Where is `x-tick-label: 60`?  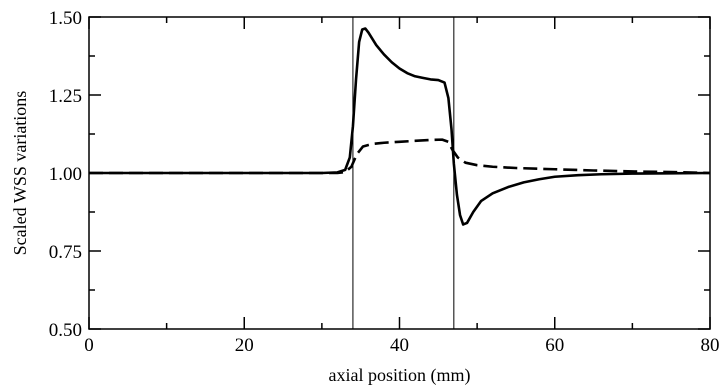 x-tick-label: 60 is located at coordinates (554, 345).